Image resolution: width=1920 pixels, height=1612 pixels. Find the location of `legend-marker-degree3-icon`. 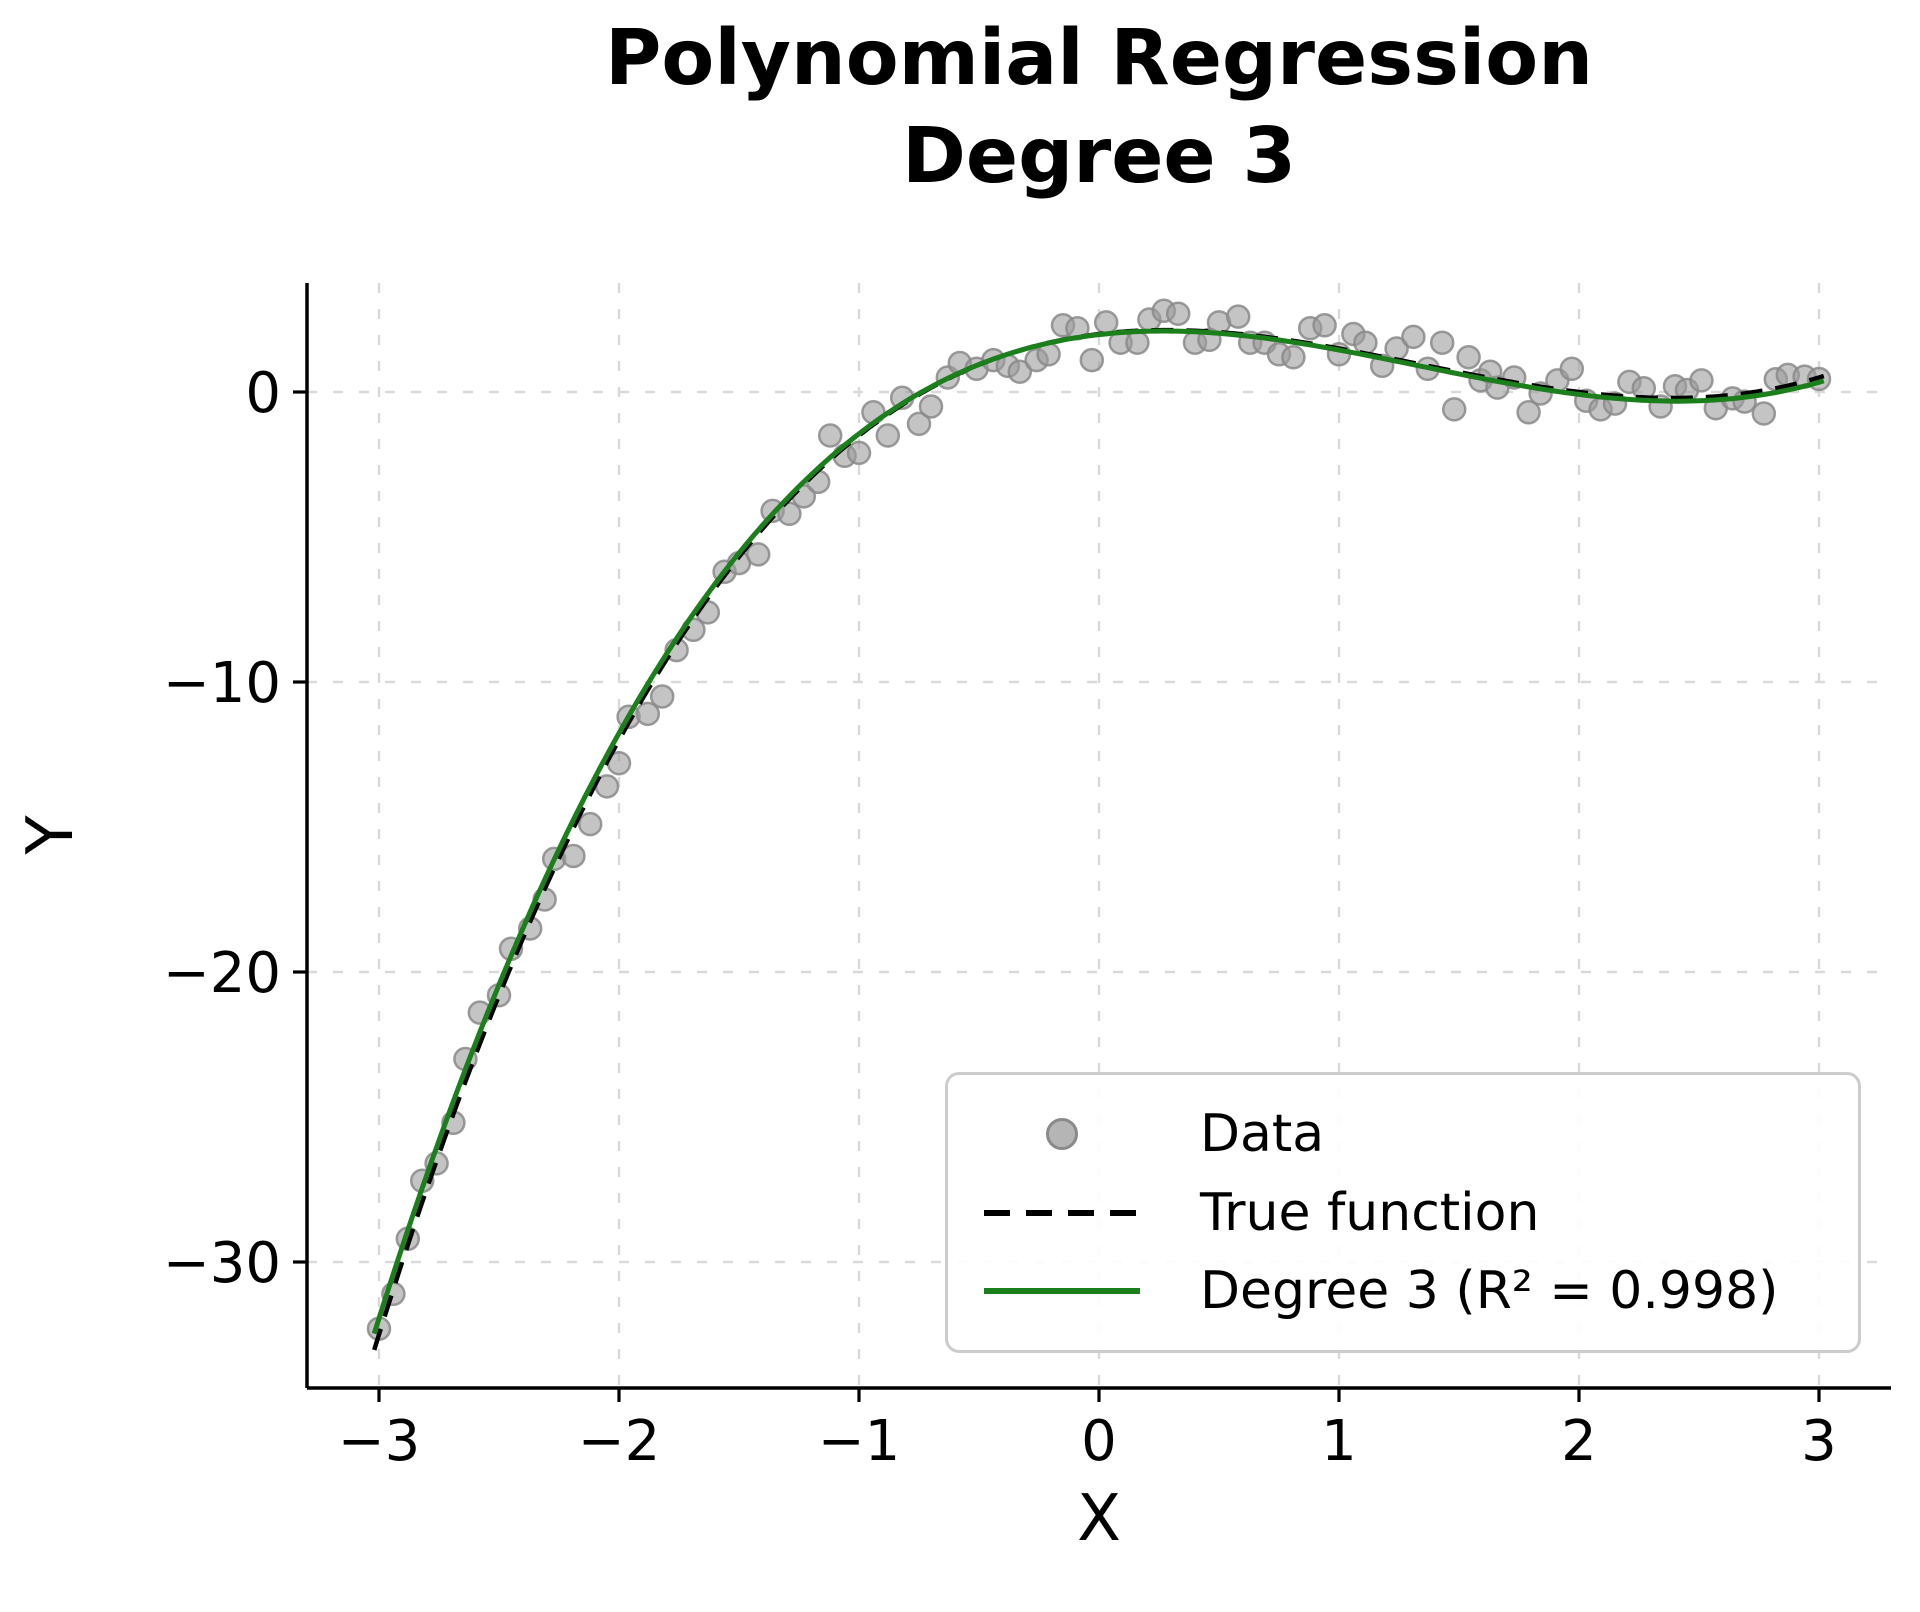

legend-marker-degree3-icon is located at coordinates (1062, 1291).